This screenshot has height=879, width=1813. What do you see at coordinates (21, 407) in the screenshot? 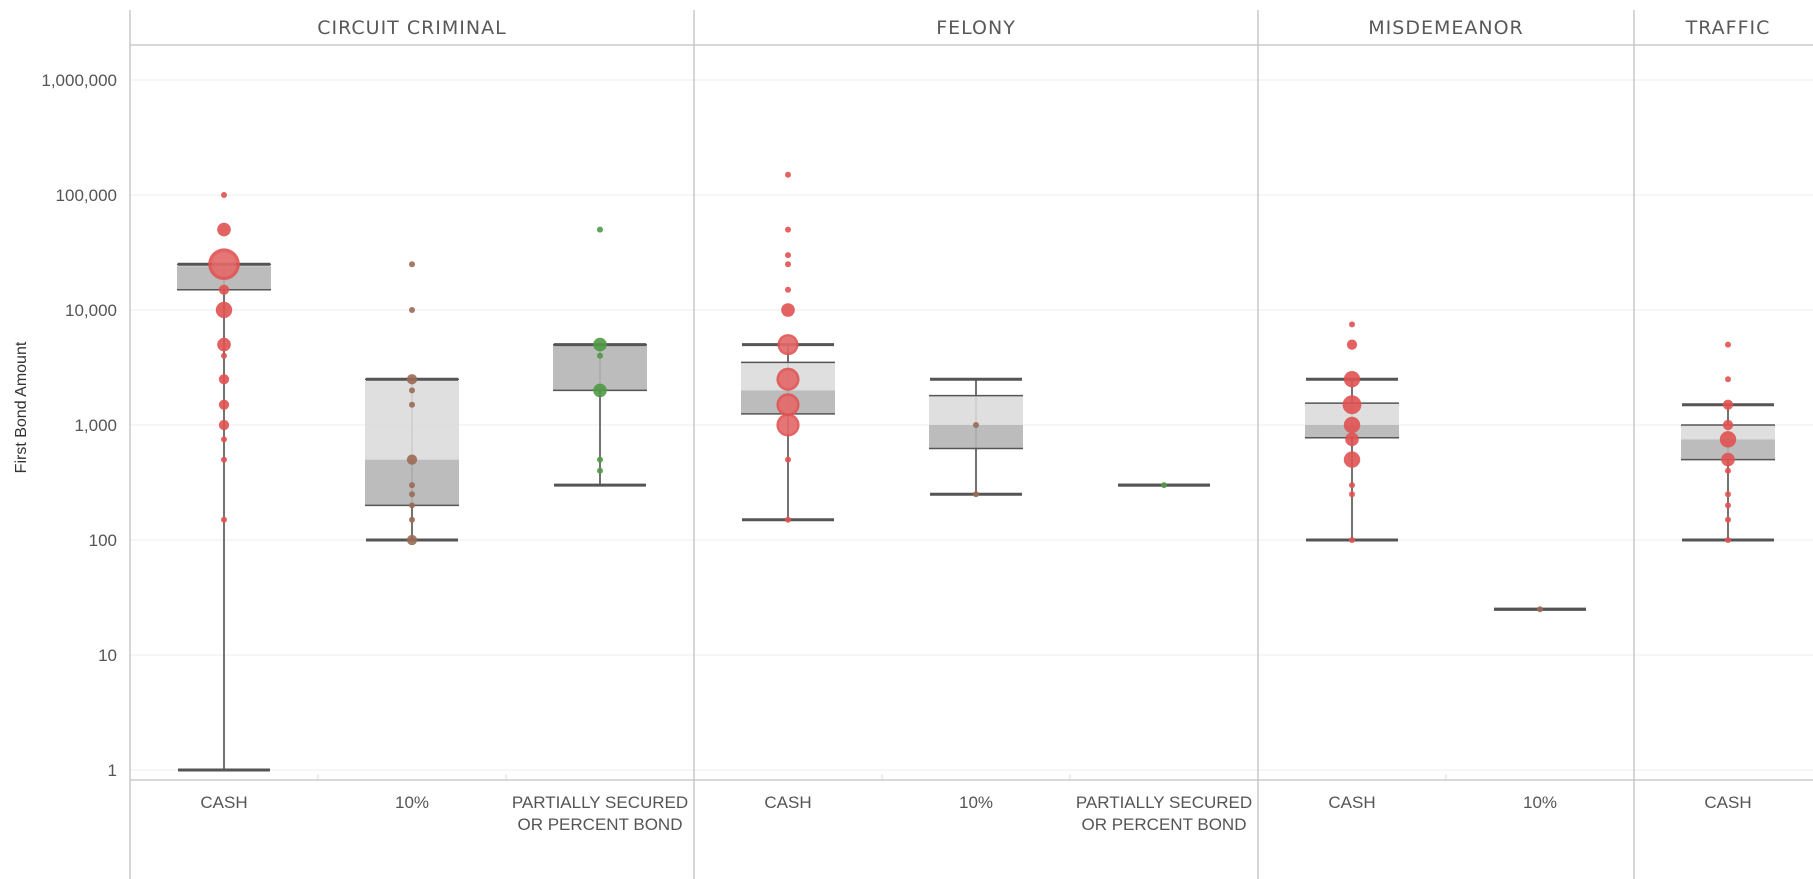
I see `y-axis-title: First Bond Amount` at bounding box center [21, 407].